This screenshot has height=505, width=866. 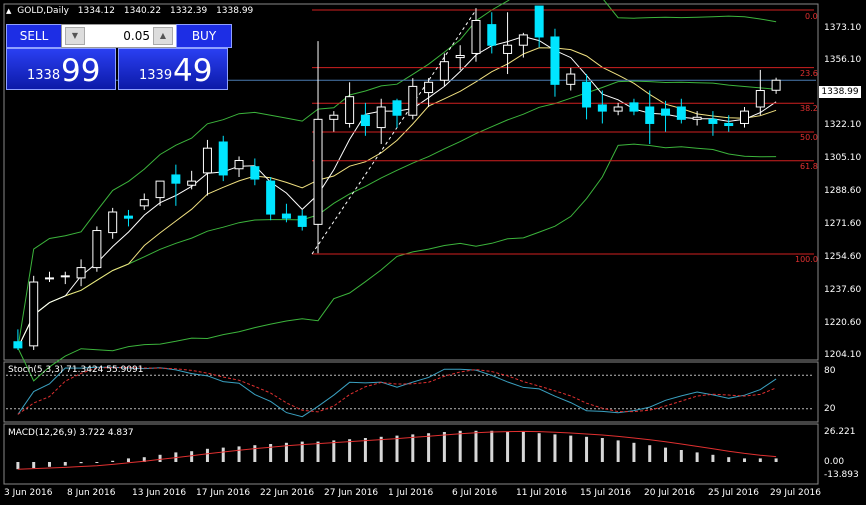 What do you see at coordinates (843, 191) in the screenshot?
I see `price-tick: 1288.60` at bounding box center [843, 191].